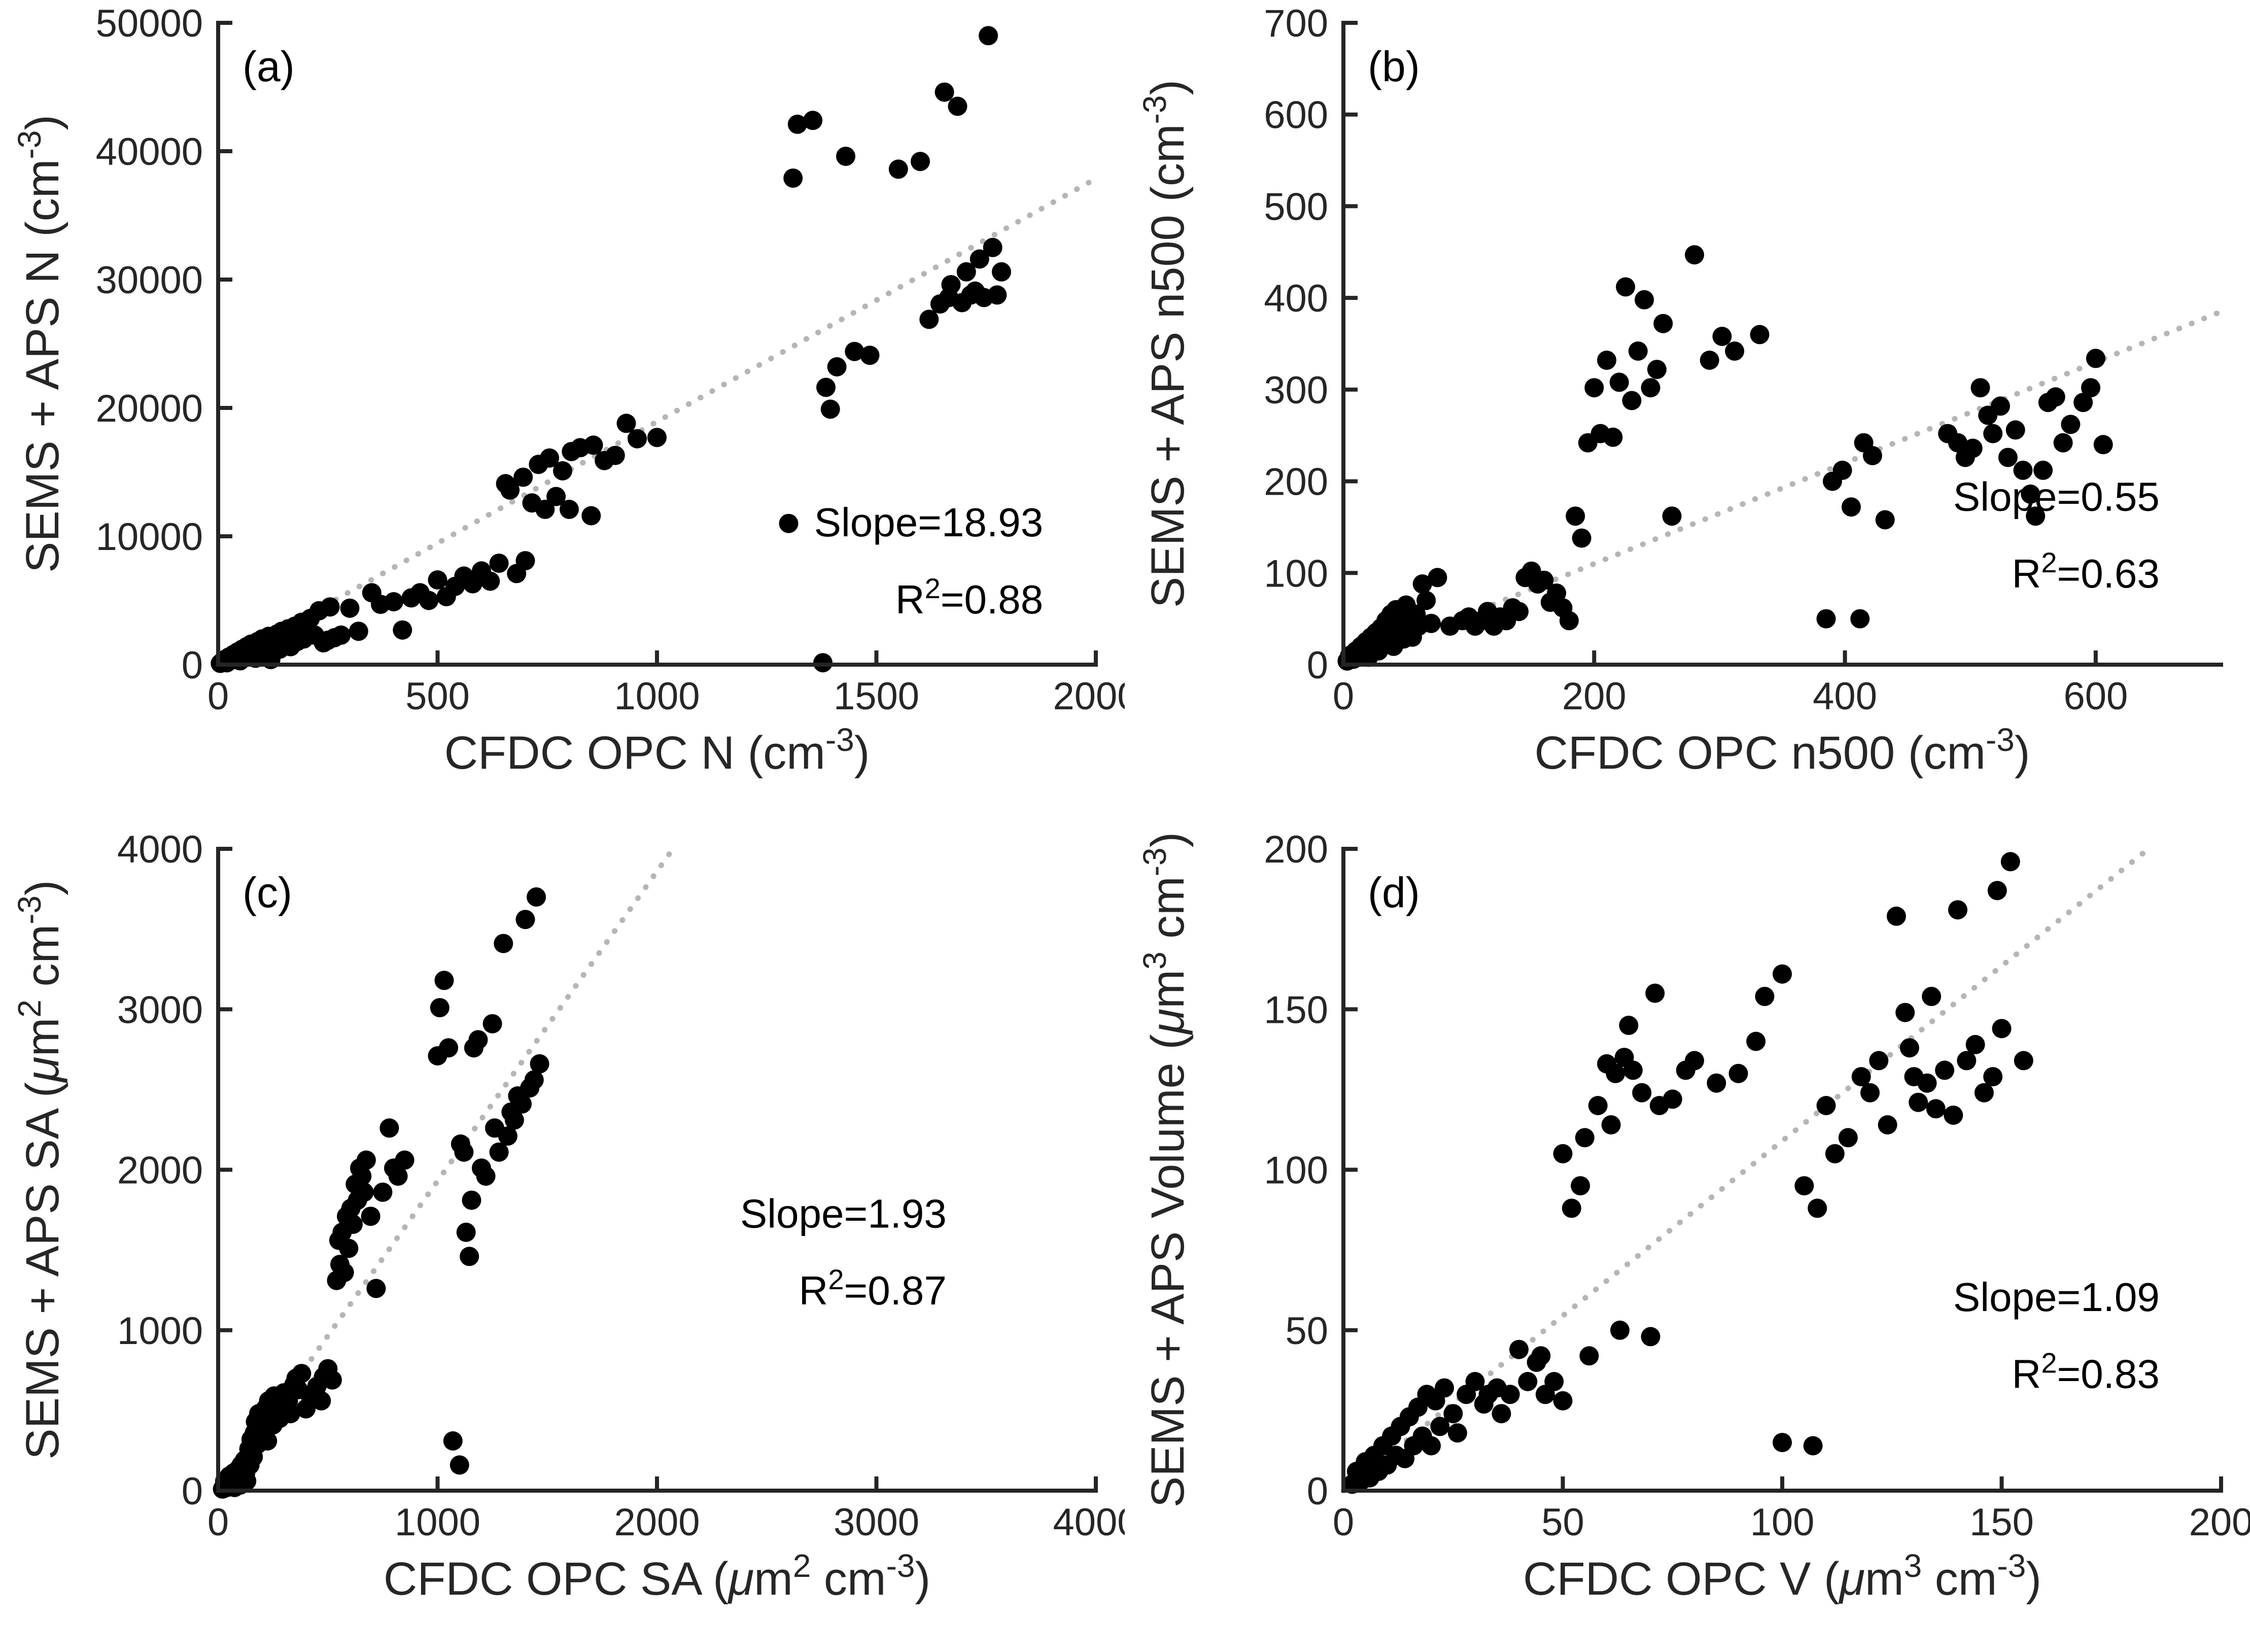 This screenshot has height=1652, width=2250. What do you see at coordinates (657, 696) in the screenshot?
I see `x-tick-label: 1000` at bounding box center [657, 696].